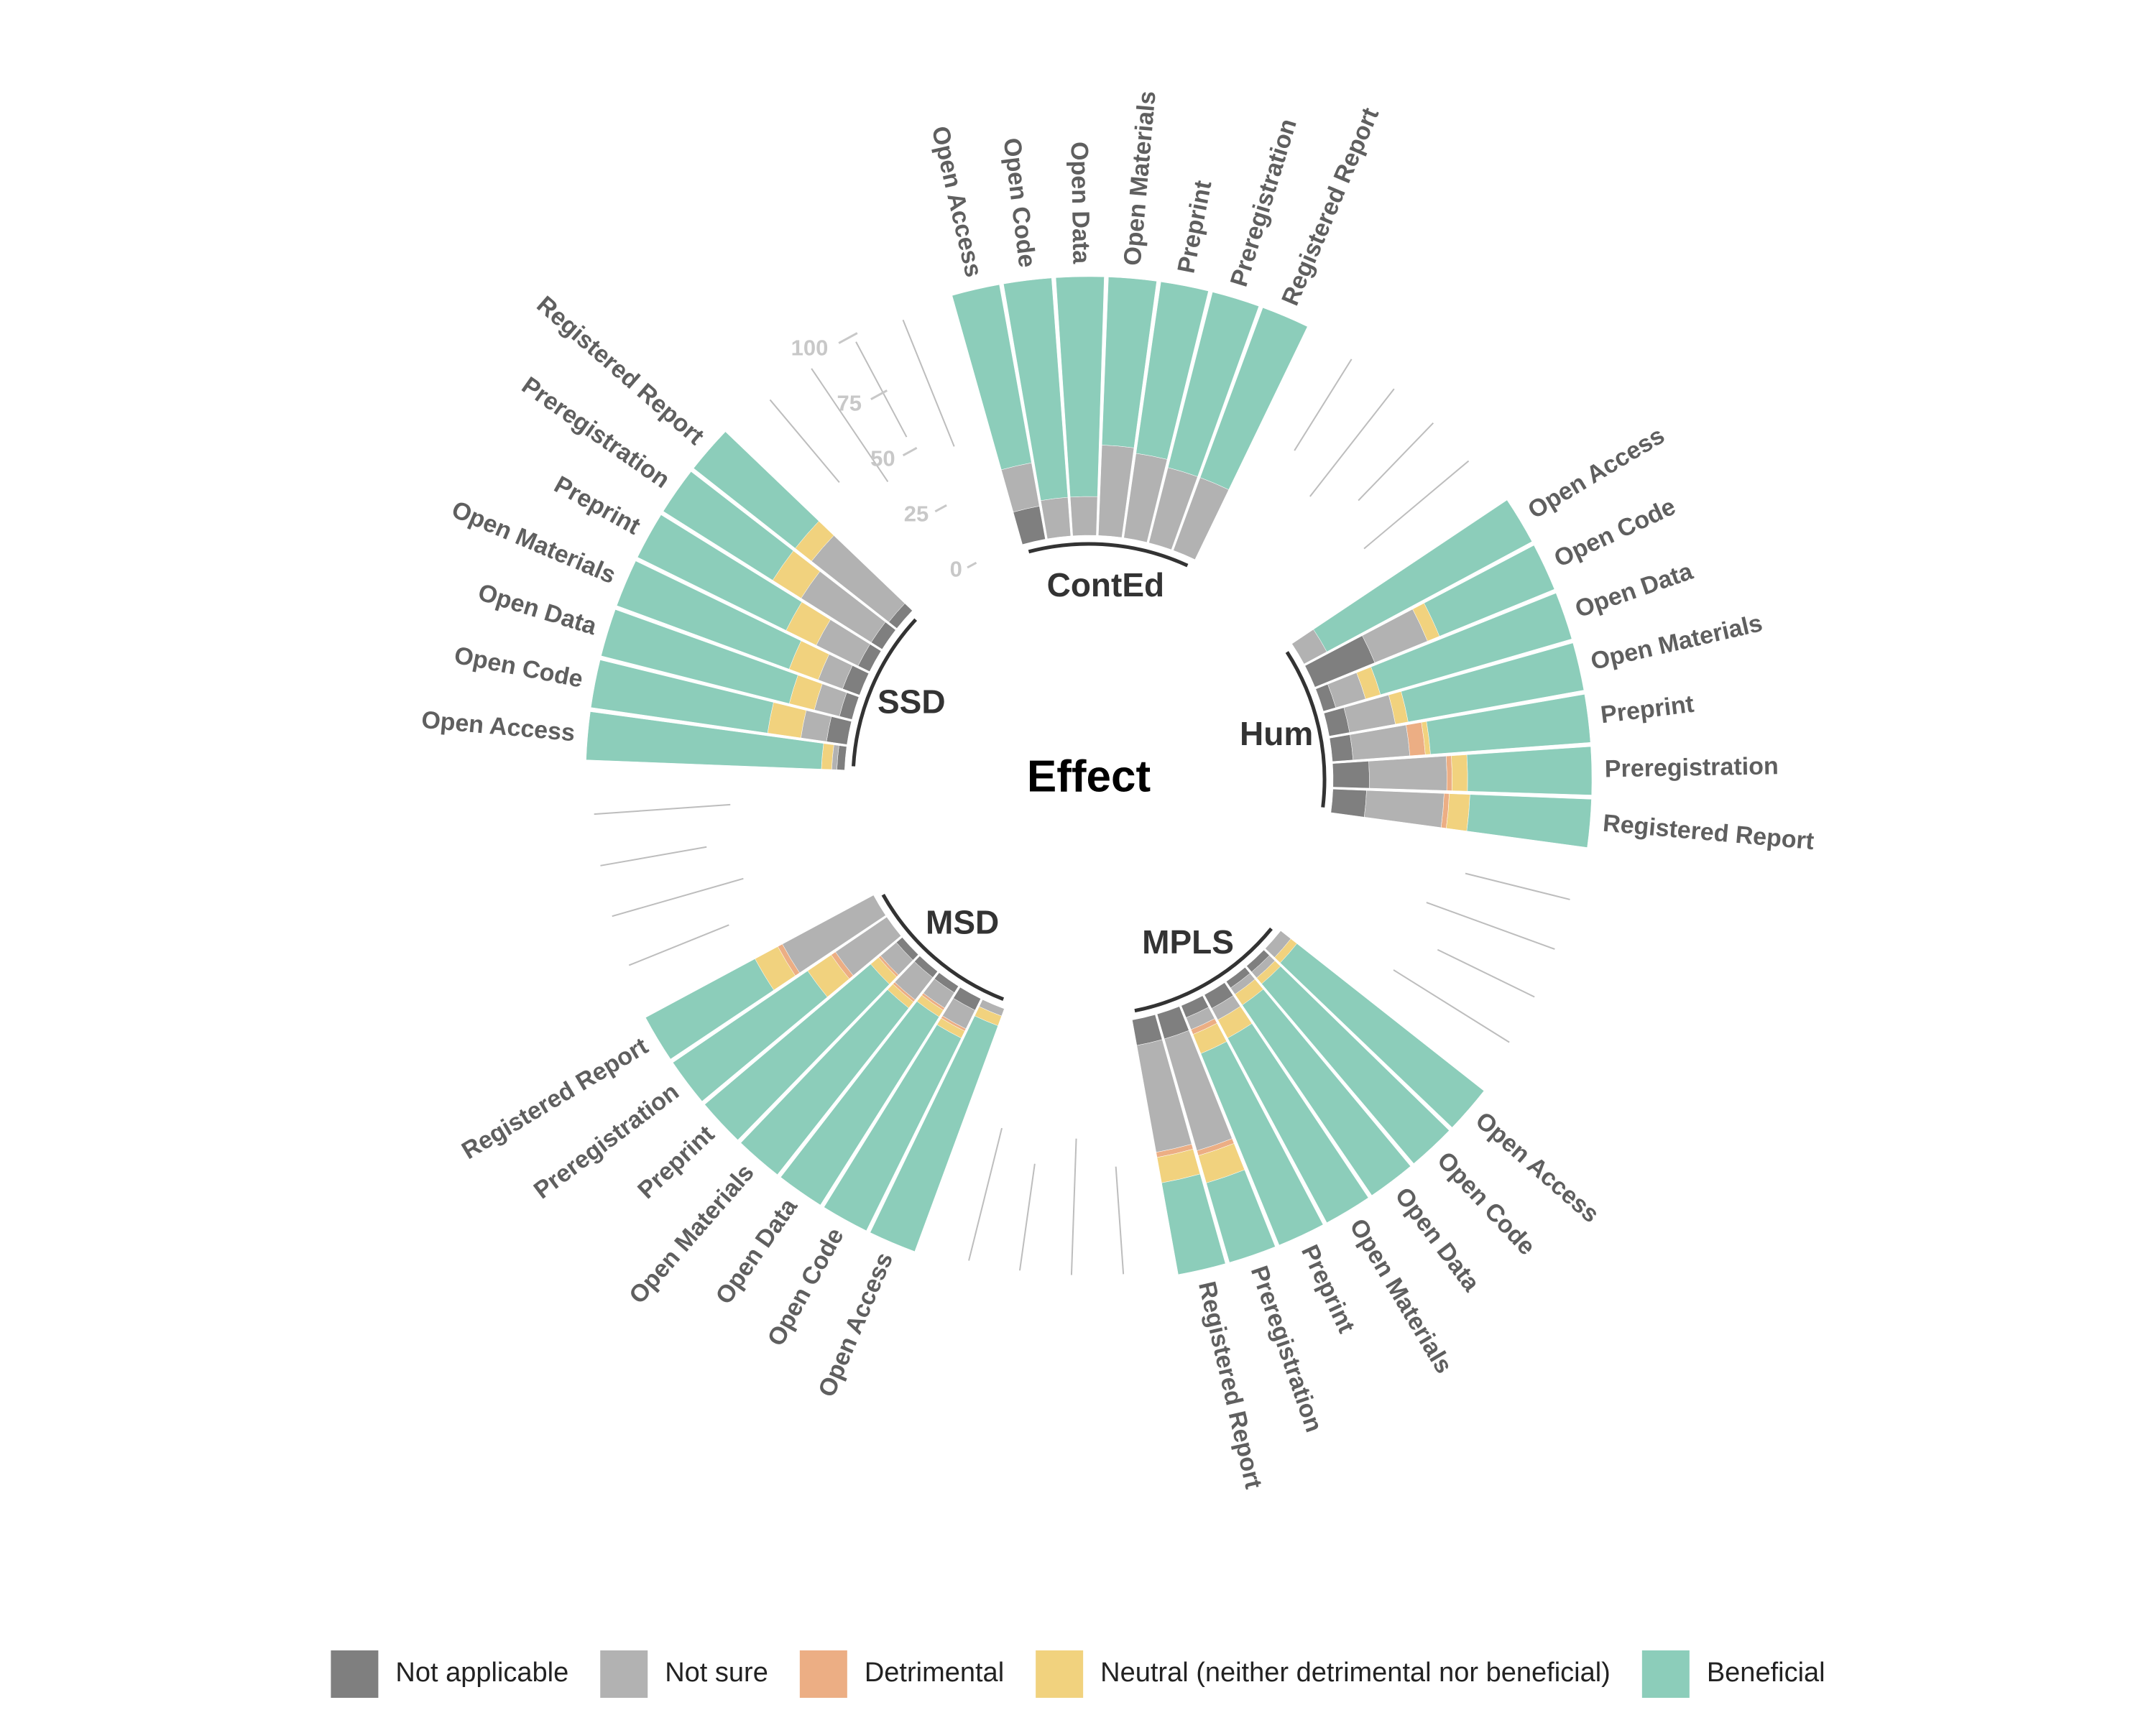  I want to click on bar-hum-open-materials, so click(1454, 689).